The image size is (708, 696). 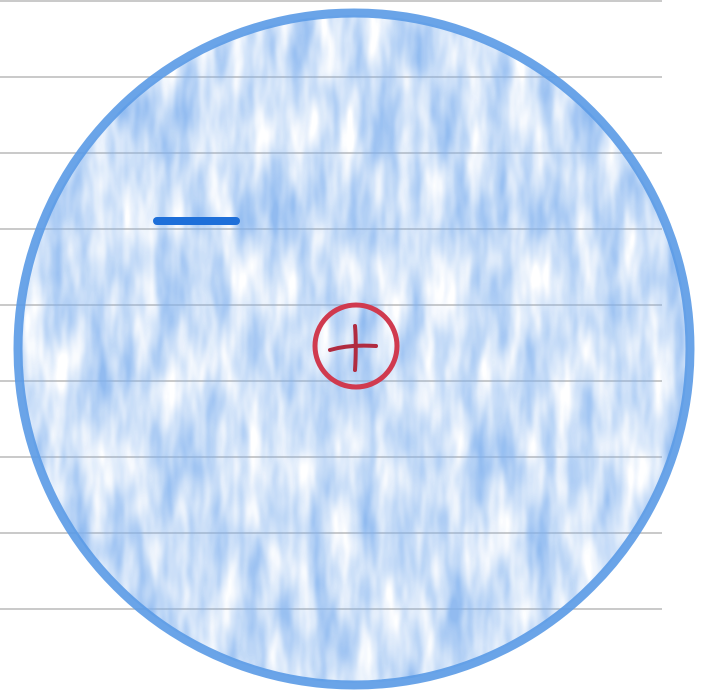 I want to click on plus-sign-vertical, so click(x=355, y=348).